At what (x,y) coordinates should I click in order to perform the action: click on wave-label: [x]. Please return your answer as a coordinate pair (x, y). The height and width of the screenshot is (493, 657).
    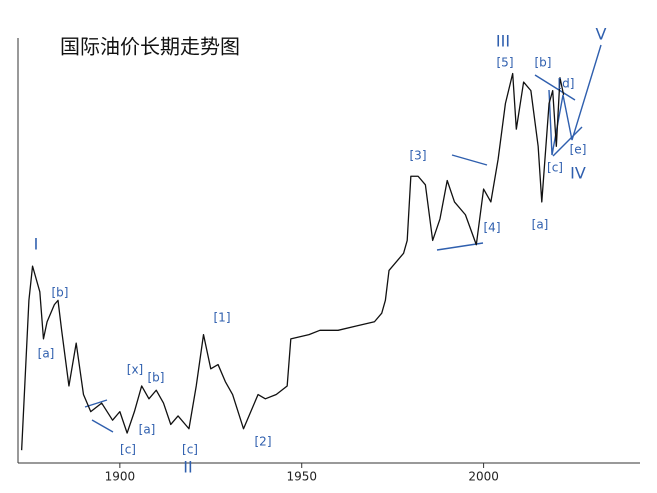
    Looking at the image, I should click on (135, 370).